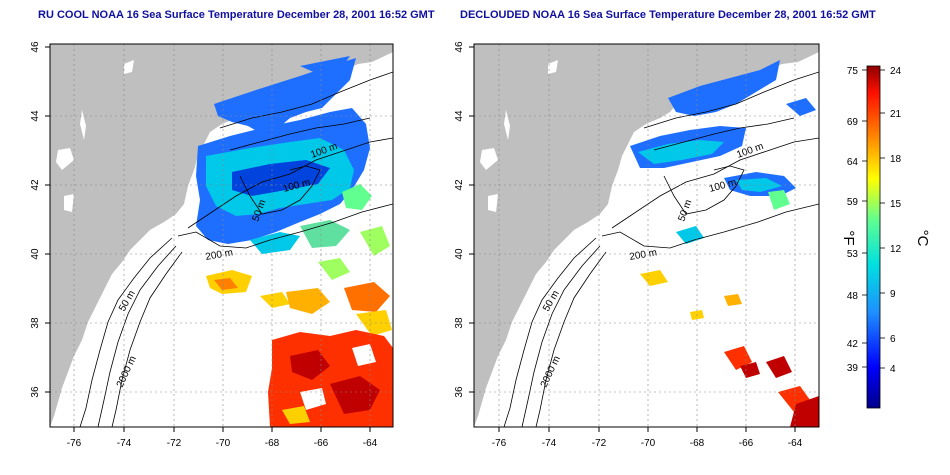 Image resolution: width=950 pixels, height=475 pixels. Describe the element at coordinates (893, 294) in the screenshot. I see `celsius-tick: 9` at that location.